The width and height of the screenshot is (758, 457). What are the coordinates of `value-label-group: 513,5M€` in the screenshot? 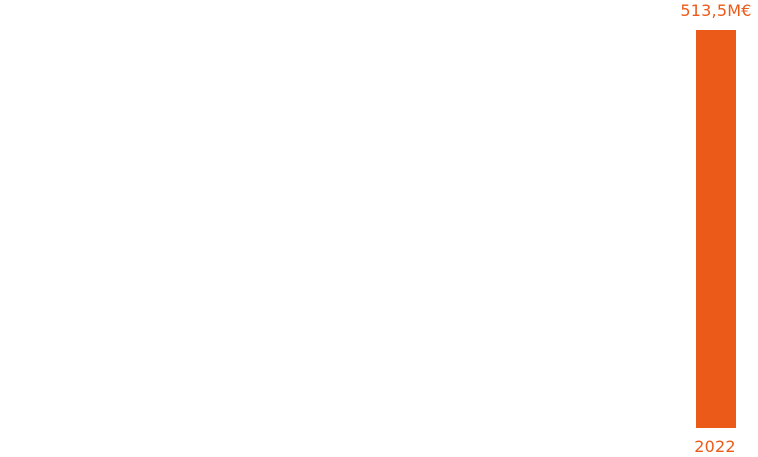 It's located at (715, 10).